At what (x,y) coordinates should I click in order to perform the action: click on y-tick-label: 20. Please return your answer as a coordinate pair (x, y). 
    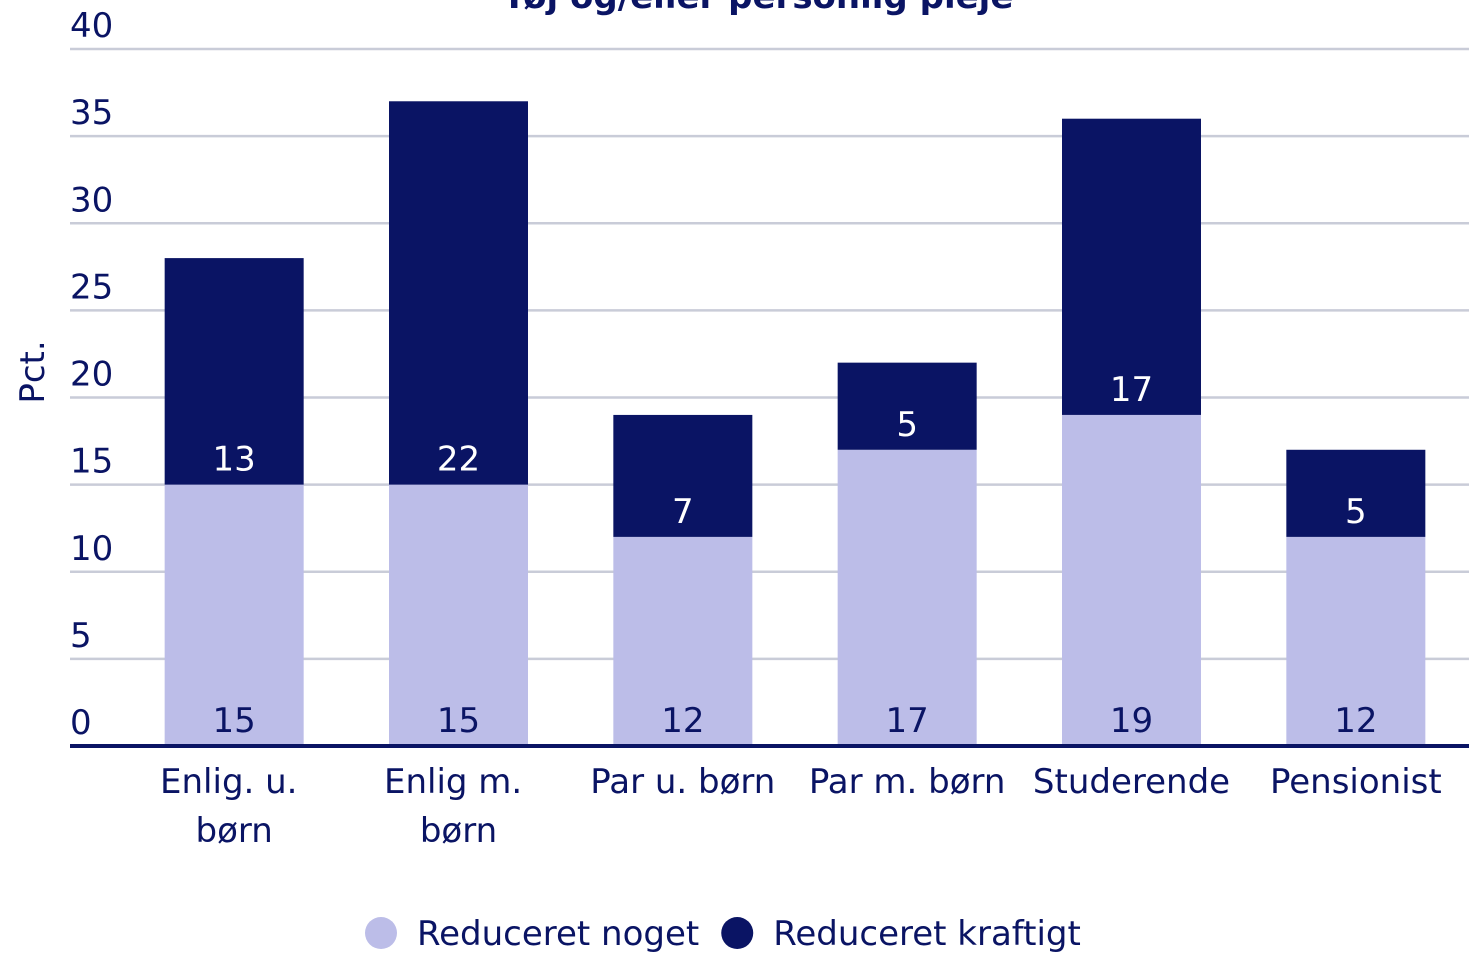
    Looking at the image, I should click on (91, 375).